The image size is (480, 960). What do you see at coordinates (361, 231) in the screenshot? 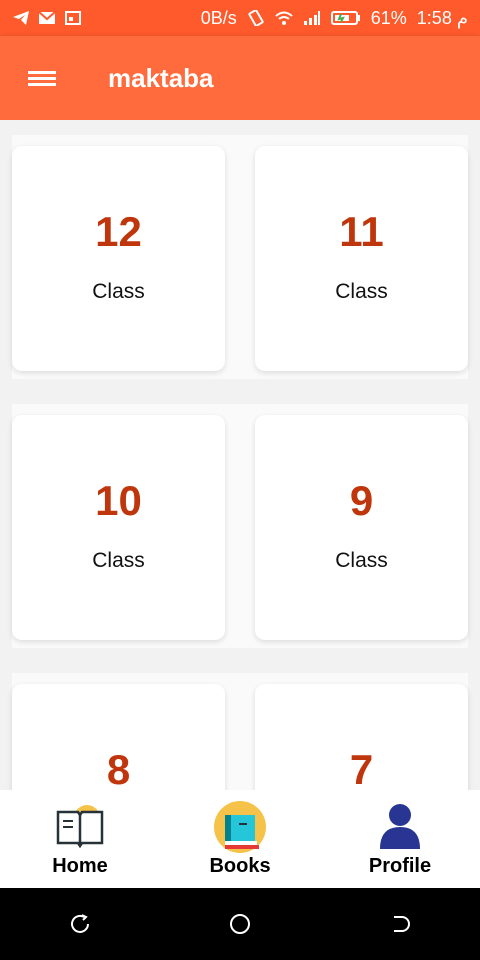
I see `class-number: 11` at bounding box center [361, 231].